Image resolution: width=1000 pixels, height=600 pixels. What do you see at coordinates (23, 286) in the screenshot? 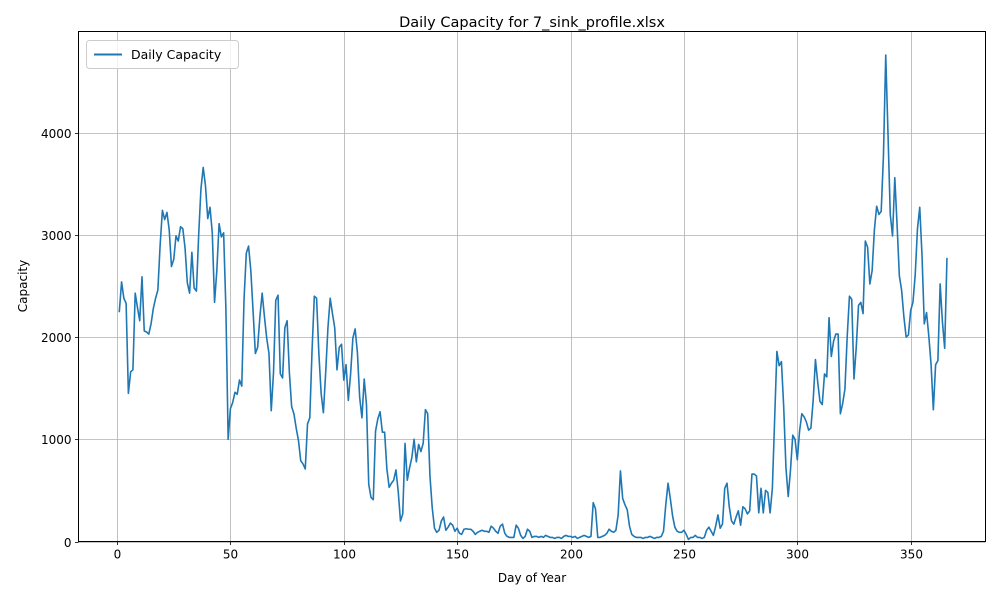
I see `y-axis-label: Capacity` at bounding box center [23, 286].